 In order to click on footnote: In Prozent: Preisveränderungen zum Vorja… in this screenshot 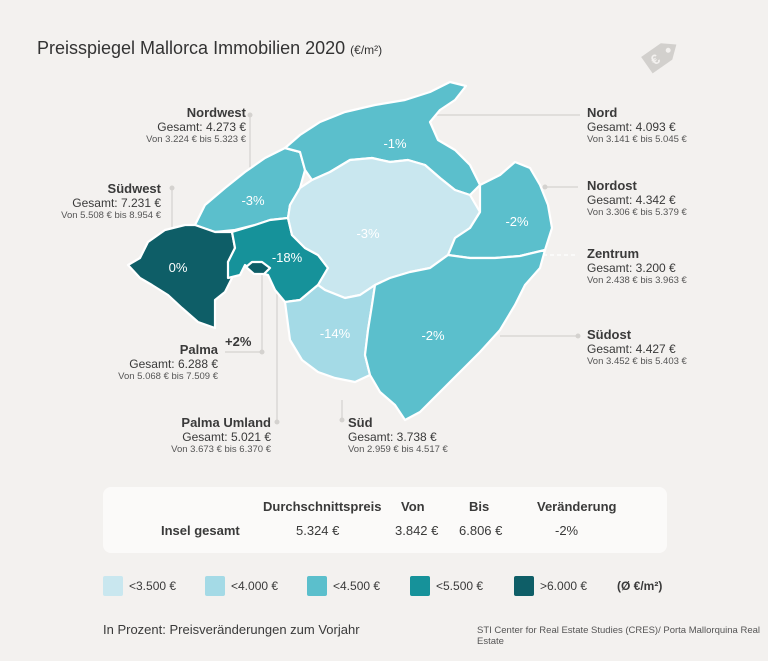, I will do `click(231, 629)`.